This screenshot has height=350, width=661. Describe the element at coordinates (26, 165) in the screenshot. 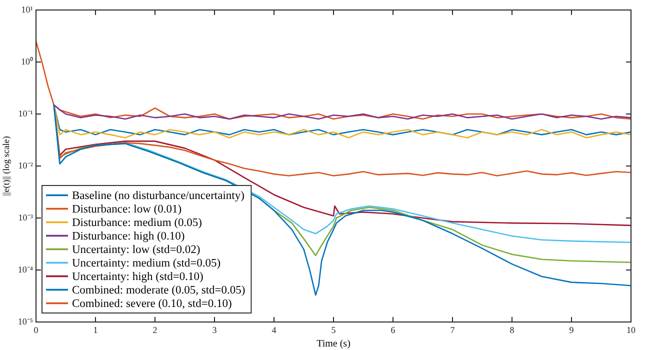

I see `y-tick-label: 10⁻²` at that location.